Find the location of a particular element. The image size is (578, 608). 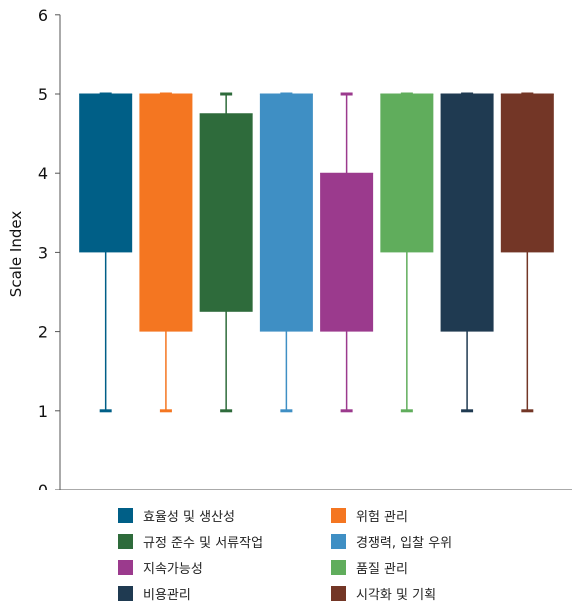

legend-label: 효율성 및 생산성 is located at coordinates (189, 517).